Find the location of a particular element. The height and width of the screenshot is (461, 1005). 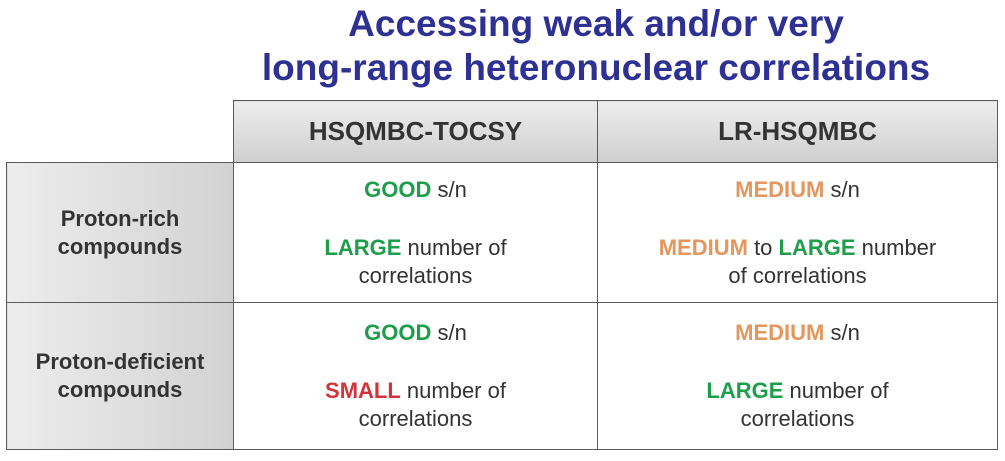

col-header-hsqmbc-tocsy: HSQMBC-TOCSY is located at coordinates (415, 131).